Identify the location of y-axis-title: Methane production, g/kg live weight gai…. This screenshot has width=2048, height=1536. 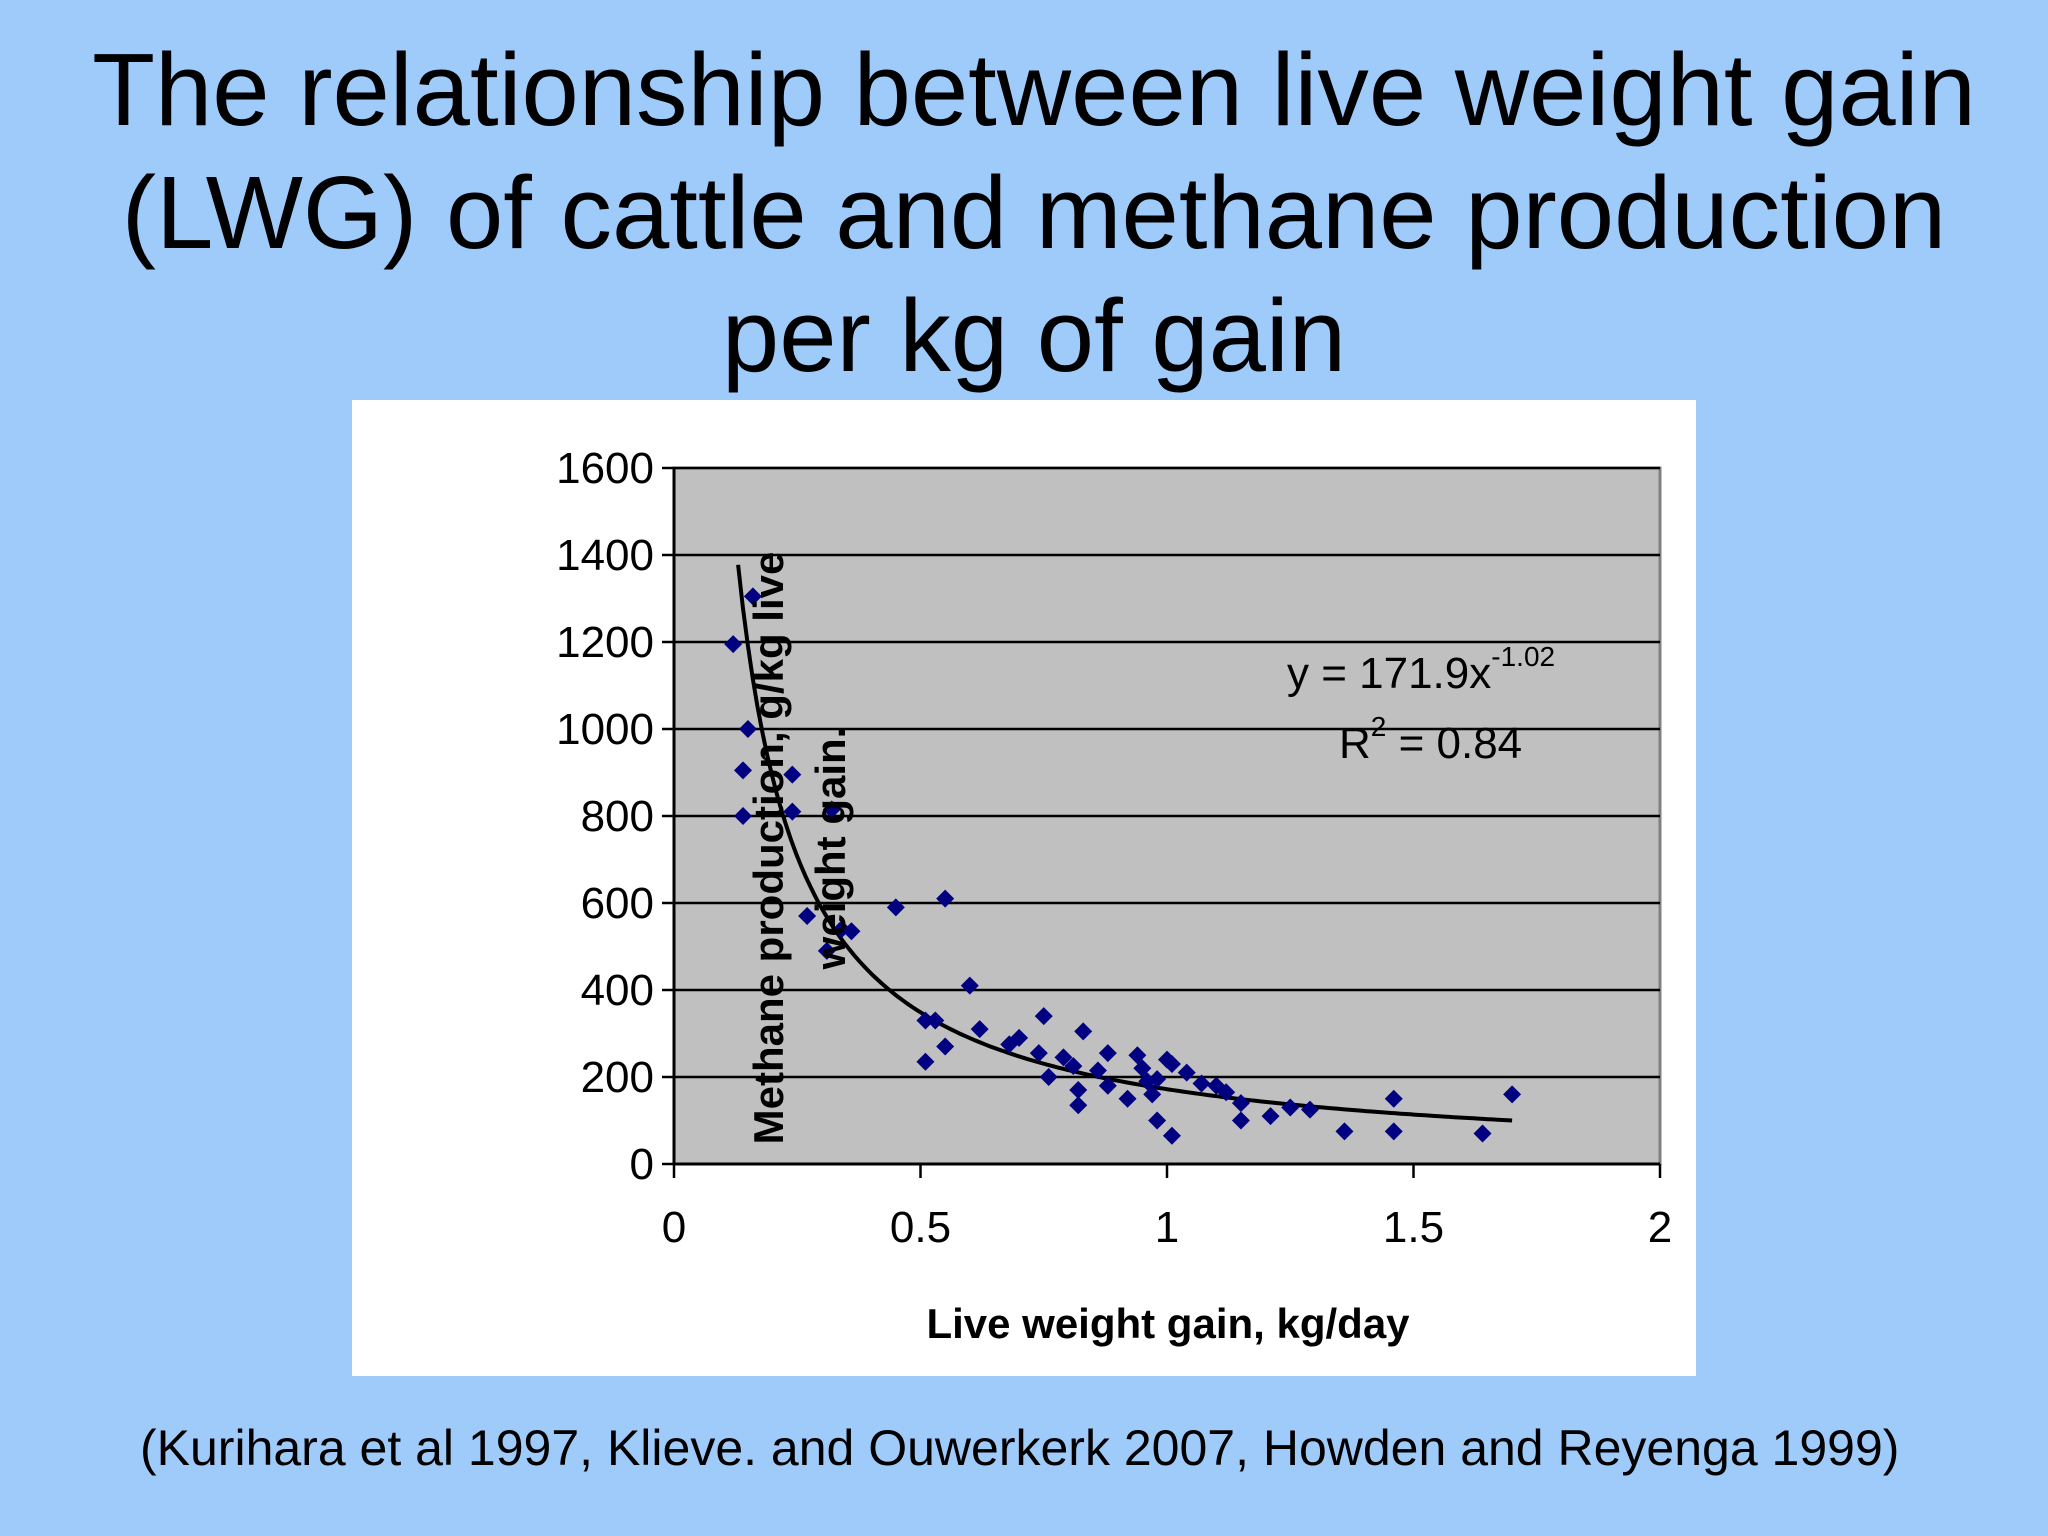
(799, 848).